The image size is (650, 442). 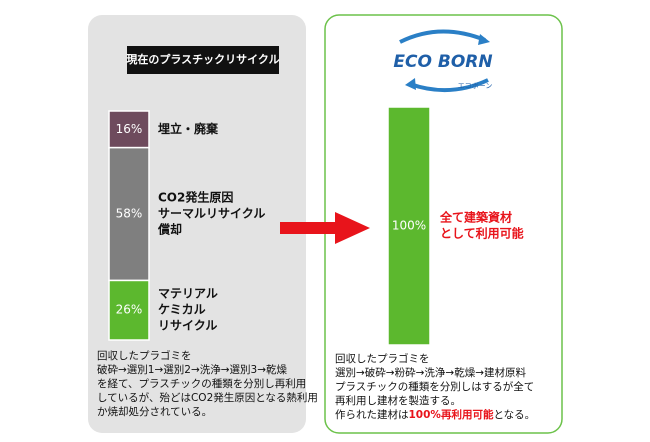 I want to click on bar-description: 全て建築資材, so click(x=475, y=217).